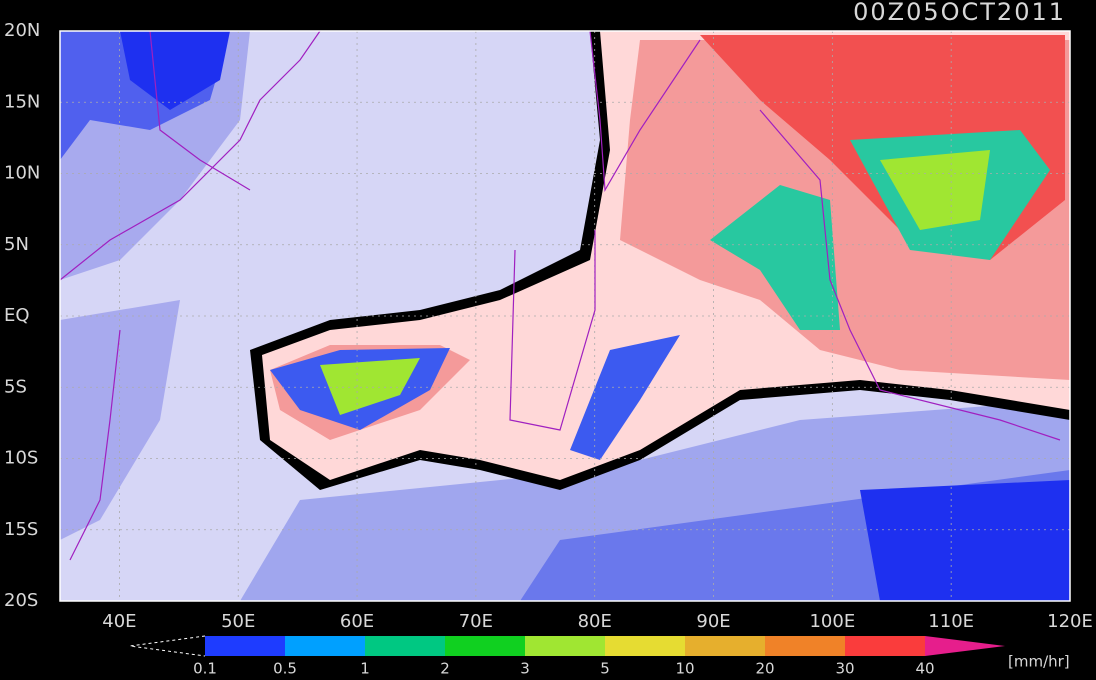 The width and height of the screenshot is (1096, 680). Describe the element at coordinates (15, 386) in the screenshot. I see `y-tick-label: 5S` at that location.